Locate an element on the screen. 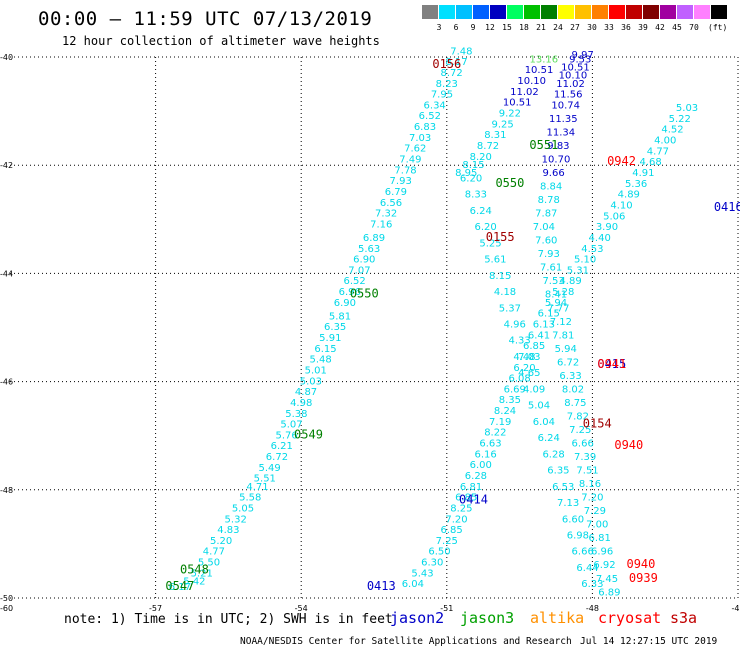  data-point: 6.72 is located at coordinates (568, 362).